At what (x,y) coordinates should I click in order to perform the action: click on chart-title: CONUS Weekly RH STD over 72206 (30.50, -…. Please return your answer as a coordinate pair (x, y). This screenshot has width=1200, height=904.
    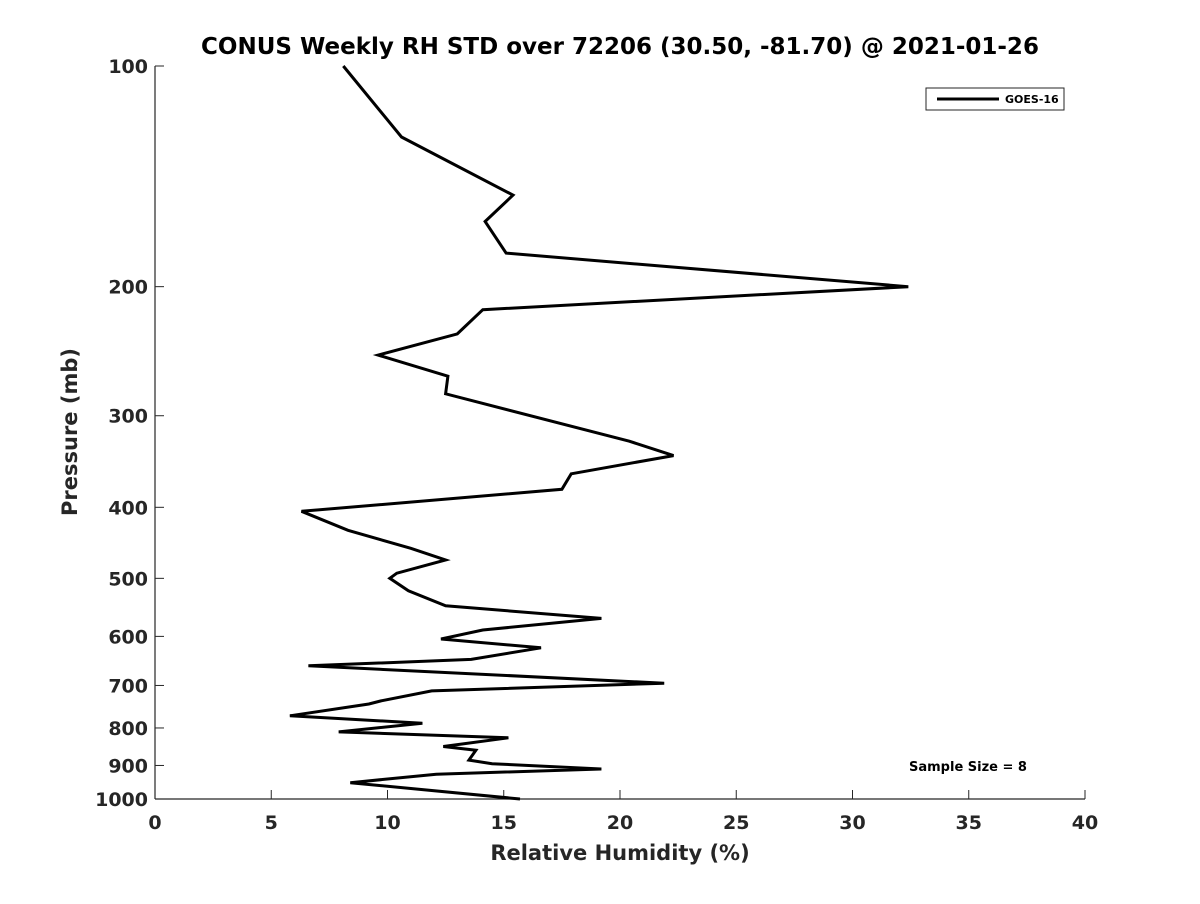
    Looking at the image, I should click on (620, 47).